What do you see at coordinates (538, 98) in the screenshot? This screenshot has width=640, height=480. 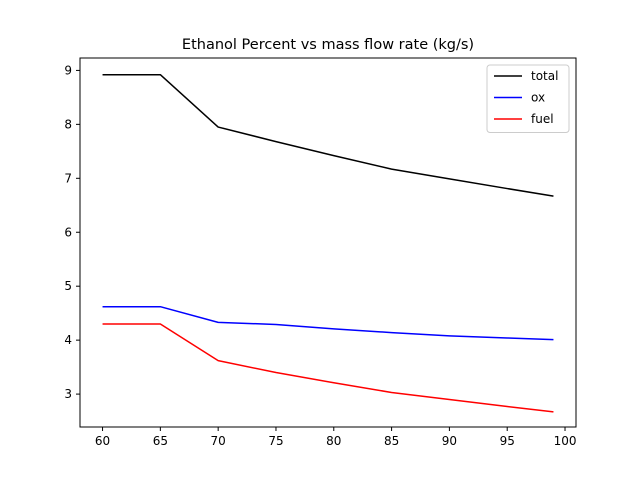 I see `legend-label-ox: ox` at bounding box center [538, 98].